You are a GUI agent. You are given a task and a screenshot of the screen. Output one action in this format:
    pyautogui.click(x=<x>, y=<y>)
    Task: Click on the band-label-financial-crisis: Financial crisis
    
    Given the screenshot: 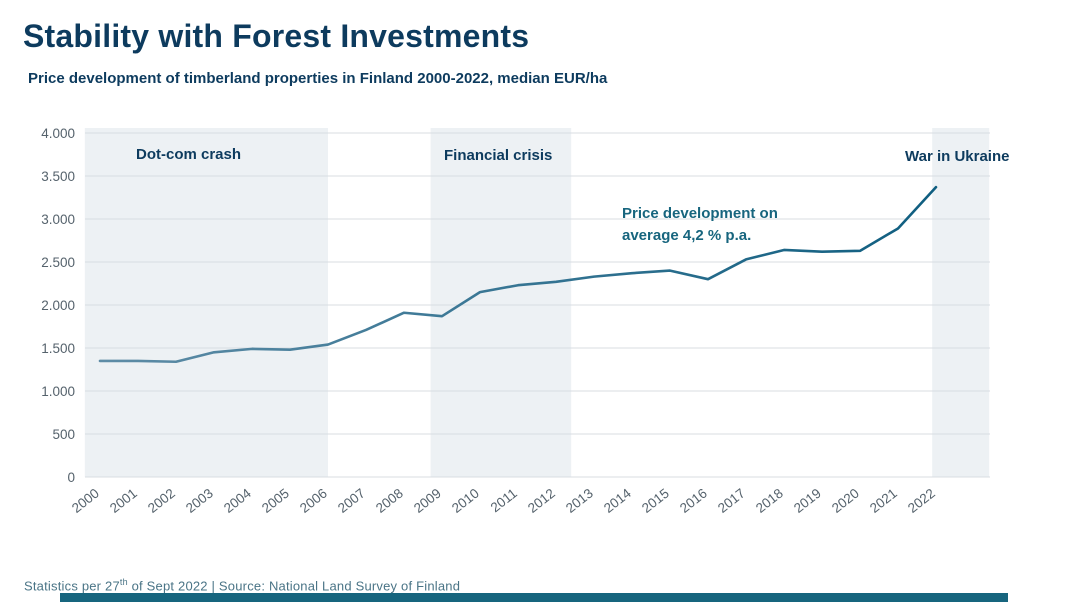 What is the action you would take?
    pyautogui.click(x=498, y=155)
    